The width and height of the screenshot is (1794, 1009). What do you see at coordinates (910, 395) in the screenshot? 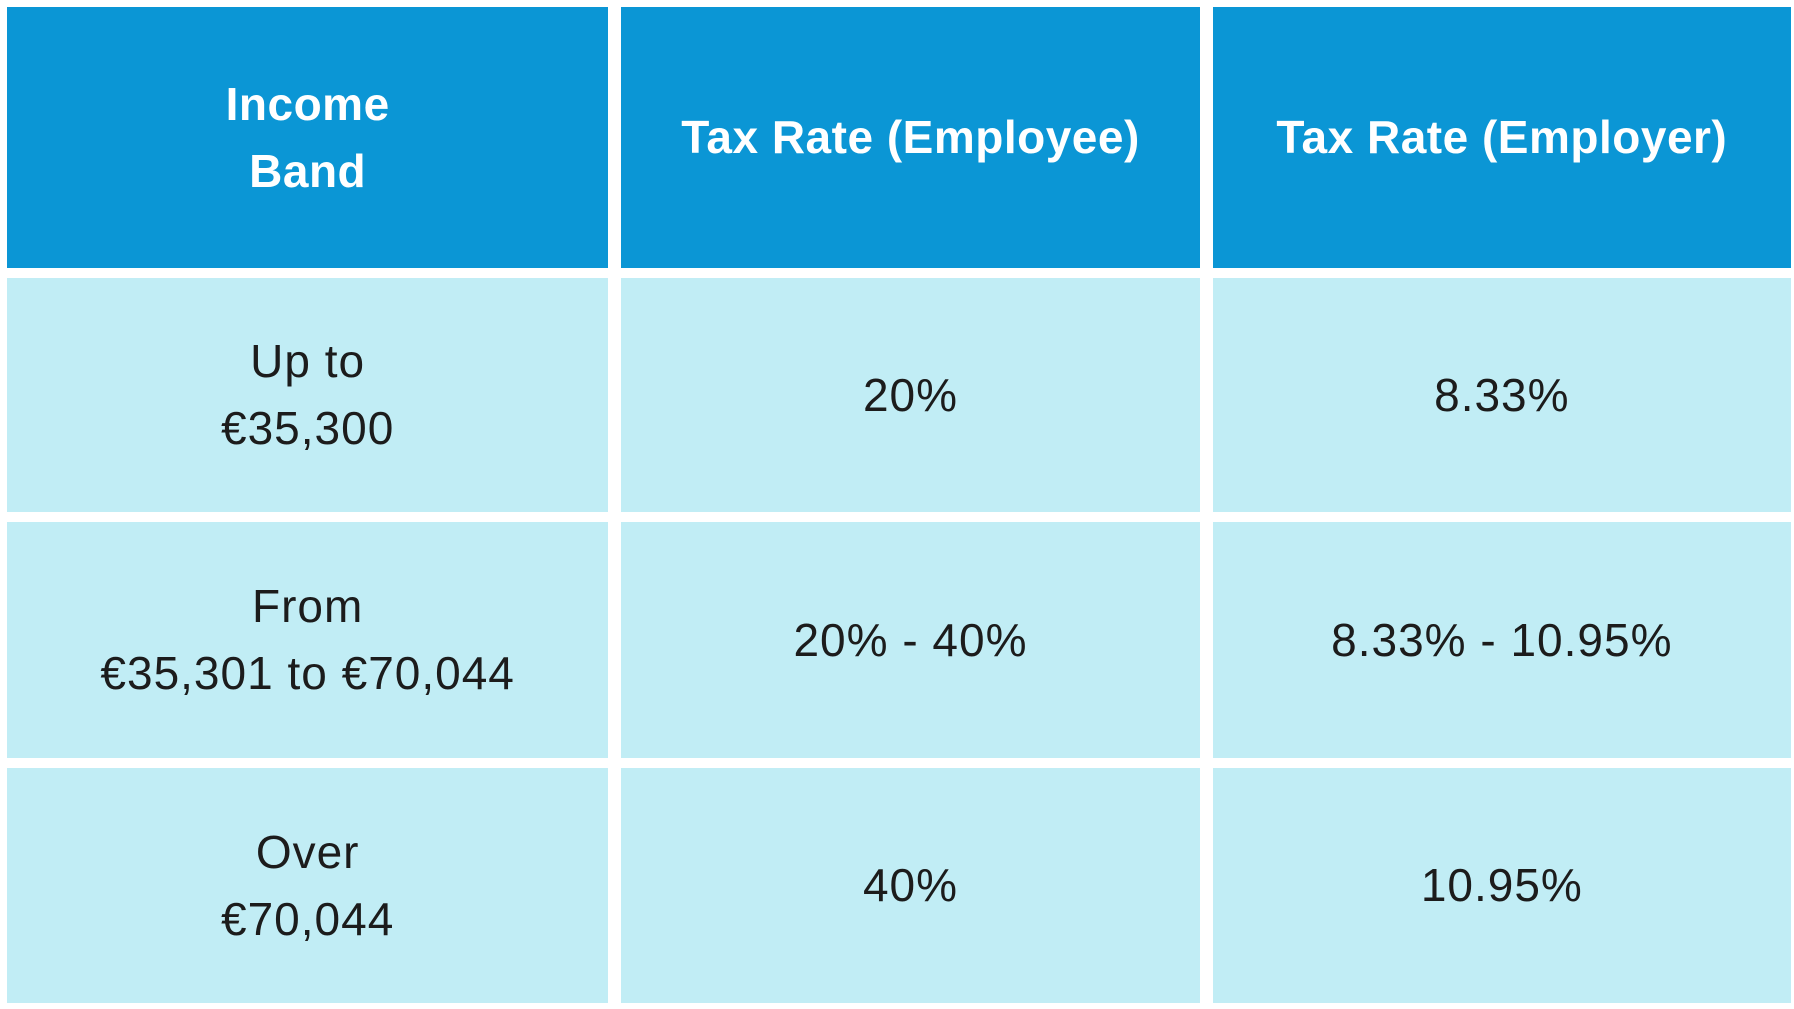
I see `cell-employee-rate-row1: 20%` at bounding box center [910, 395].